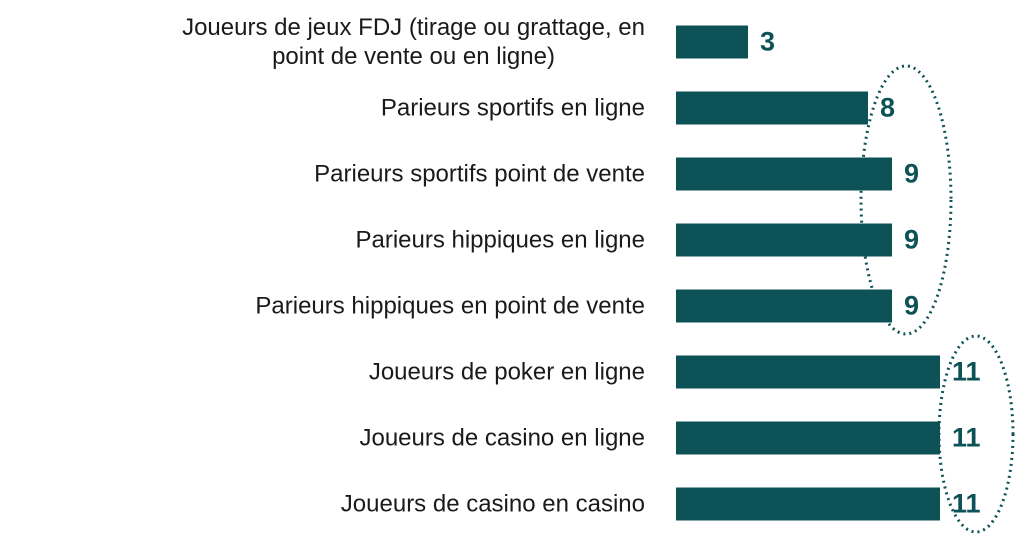 Image resolution: width=1025 pixels, height=534 pixels. What do you see at coordinates (450, 306) in the screenshot?
I see `category-label: Parieurs hippiques en point de vente` at bounding box center [450, 306].